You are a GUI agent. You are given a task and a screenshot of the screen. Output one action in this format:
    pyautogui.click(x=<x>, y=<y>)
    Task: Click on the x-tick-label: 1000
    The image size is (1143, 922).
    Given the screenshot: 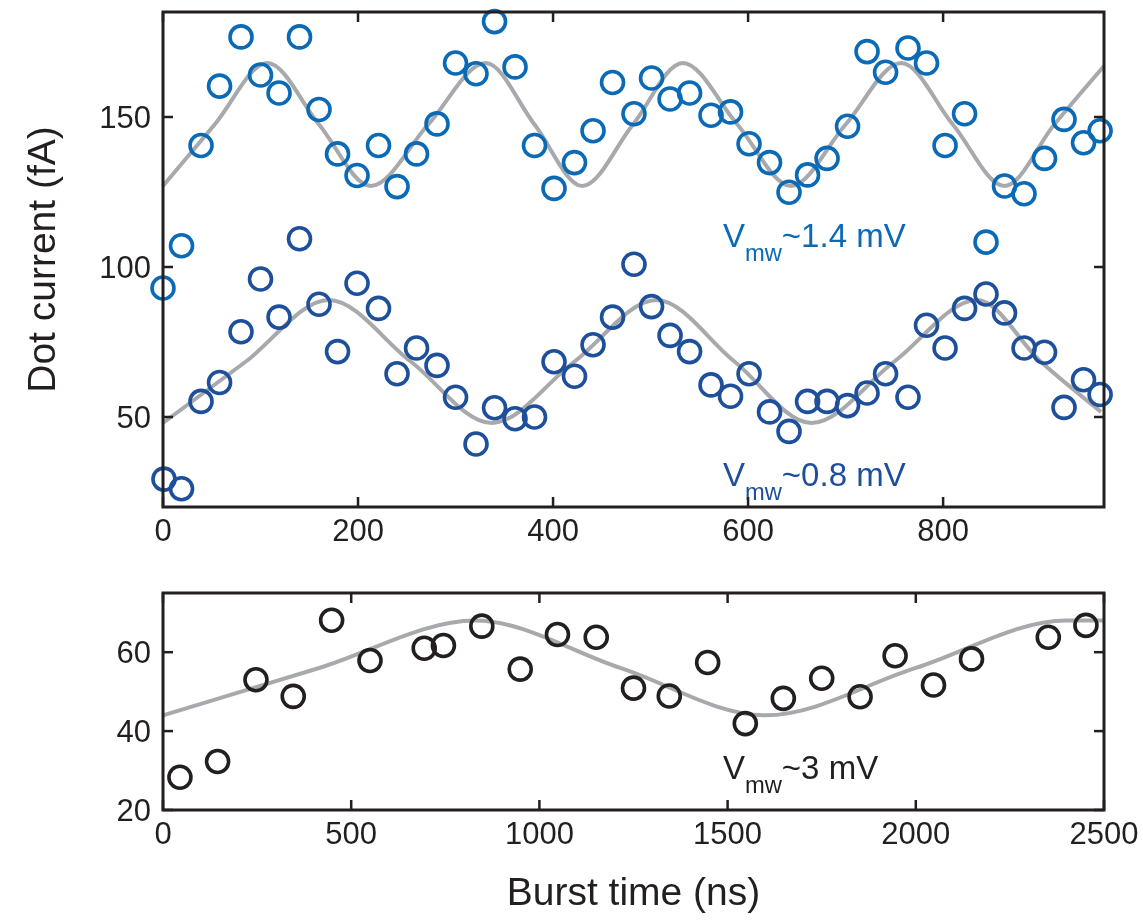 What is the action you would take?
    pyautogui.click(x=539, y=833)
    